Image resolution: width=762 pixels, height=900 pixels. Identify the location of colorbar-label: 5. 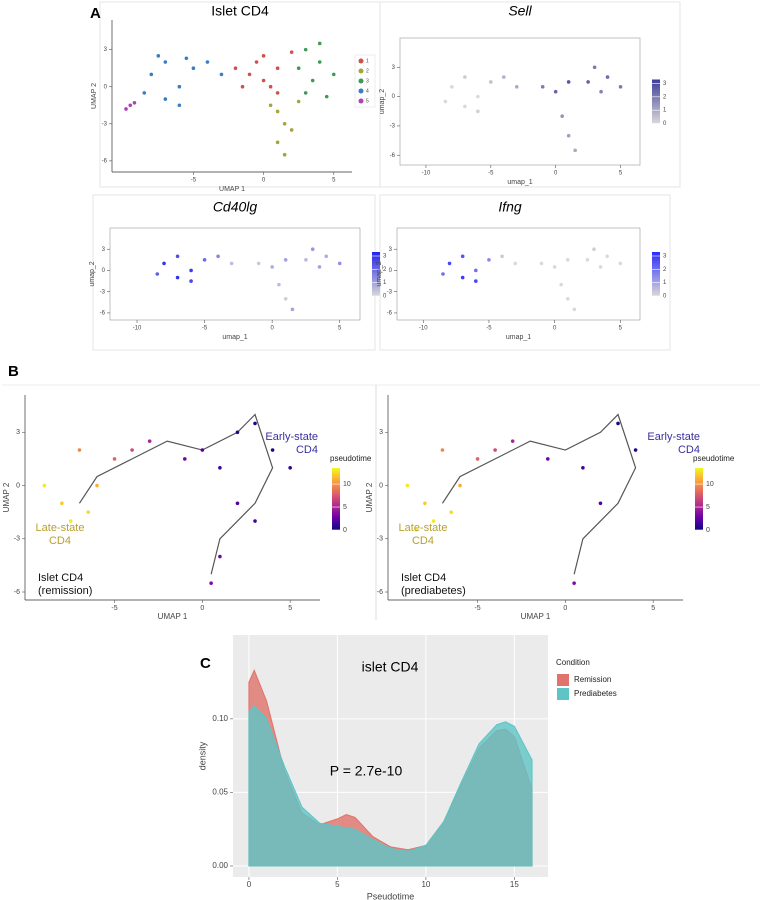
(708, 507).